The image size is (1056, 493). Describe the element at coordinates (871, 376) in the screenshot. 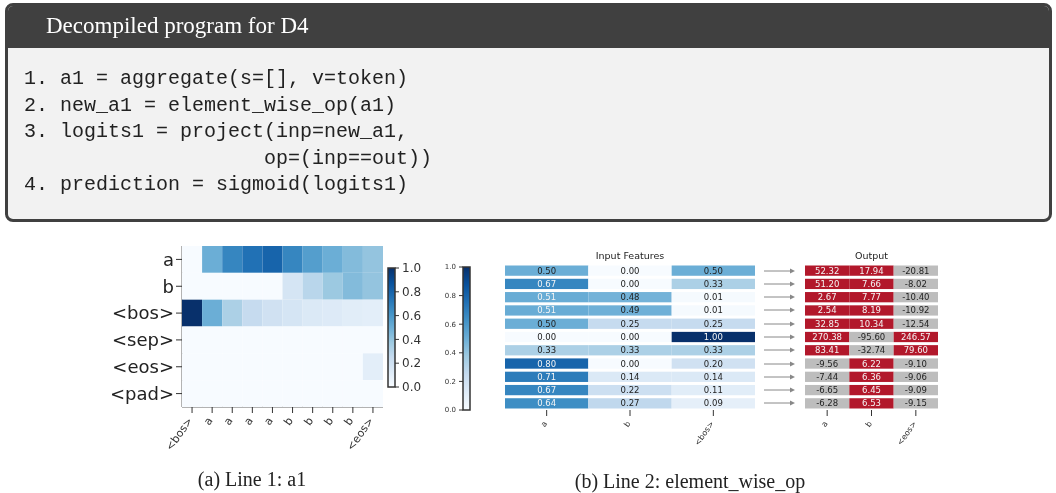

I see `data-label: 6.36` at that location.